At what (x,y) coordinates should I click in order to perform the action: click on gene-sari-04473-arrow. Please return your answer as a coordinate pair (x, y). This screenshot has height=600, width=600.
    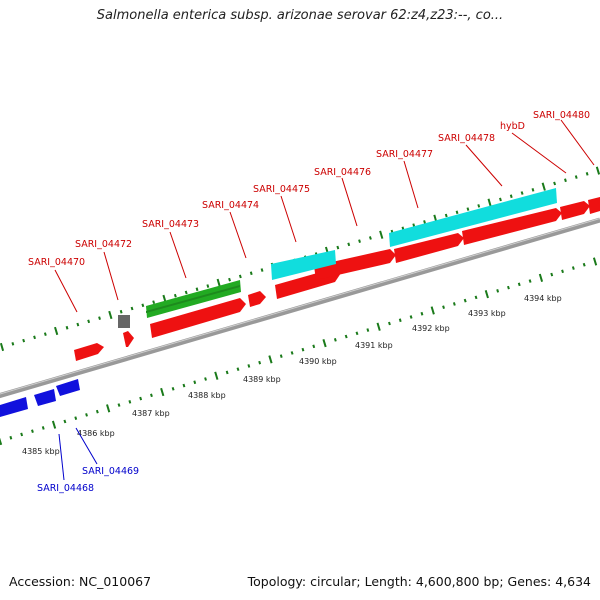
    Looking at the image, I should click on (198, 318).